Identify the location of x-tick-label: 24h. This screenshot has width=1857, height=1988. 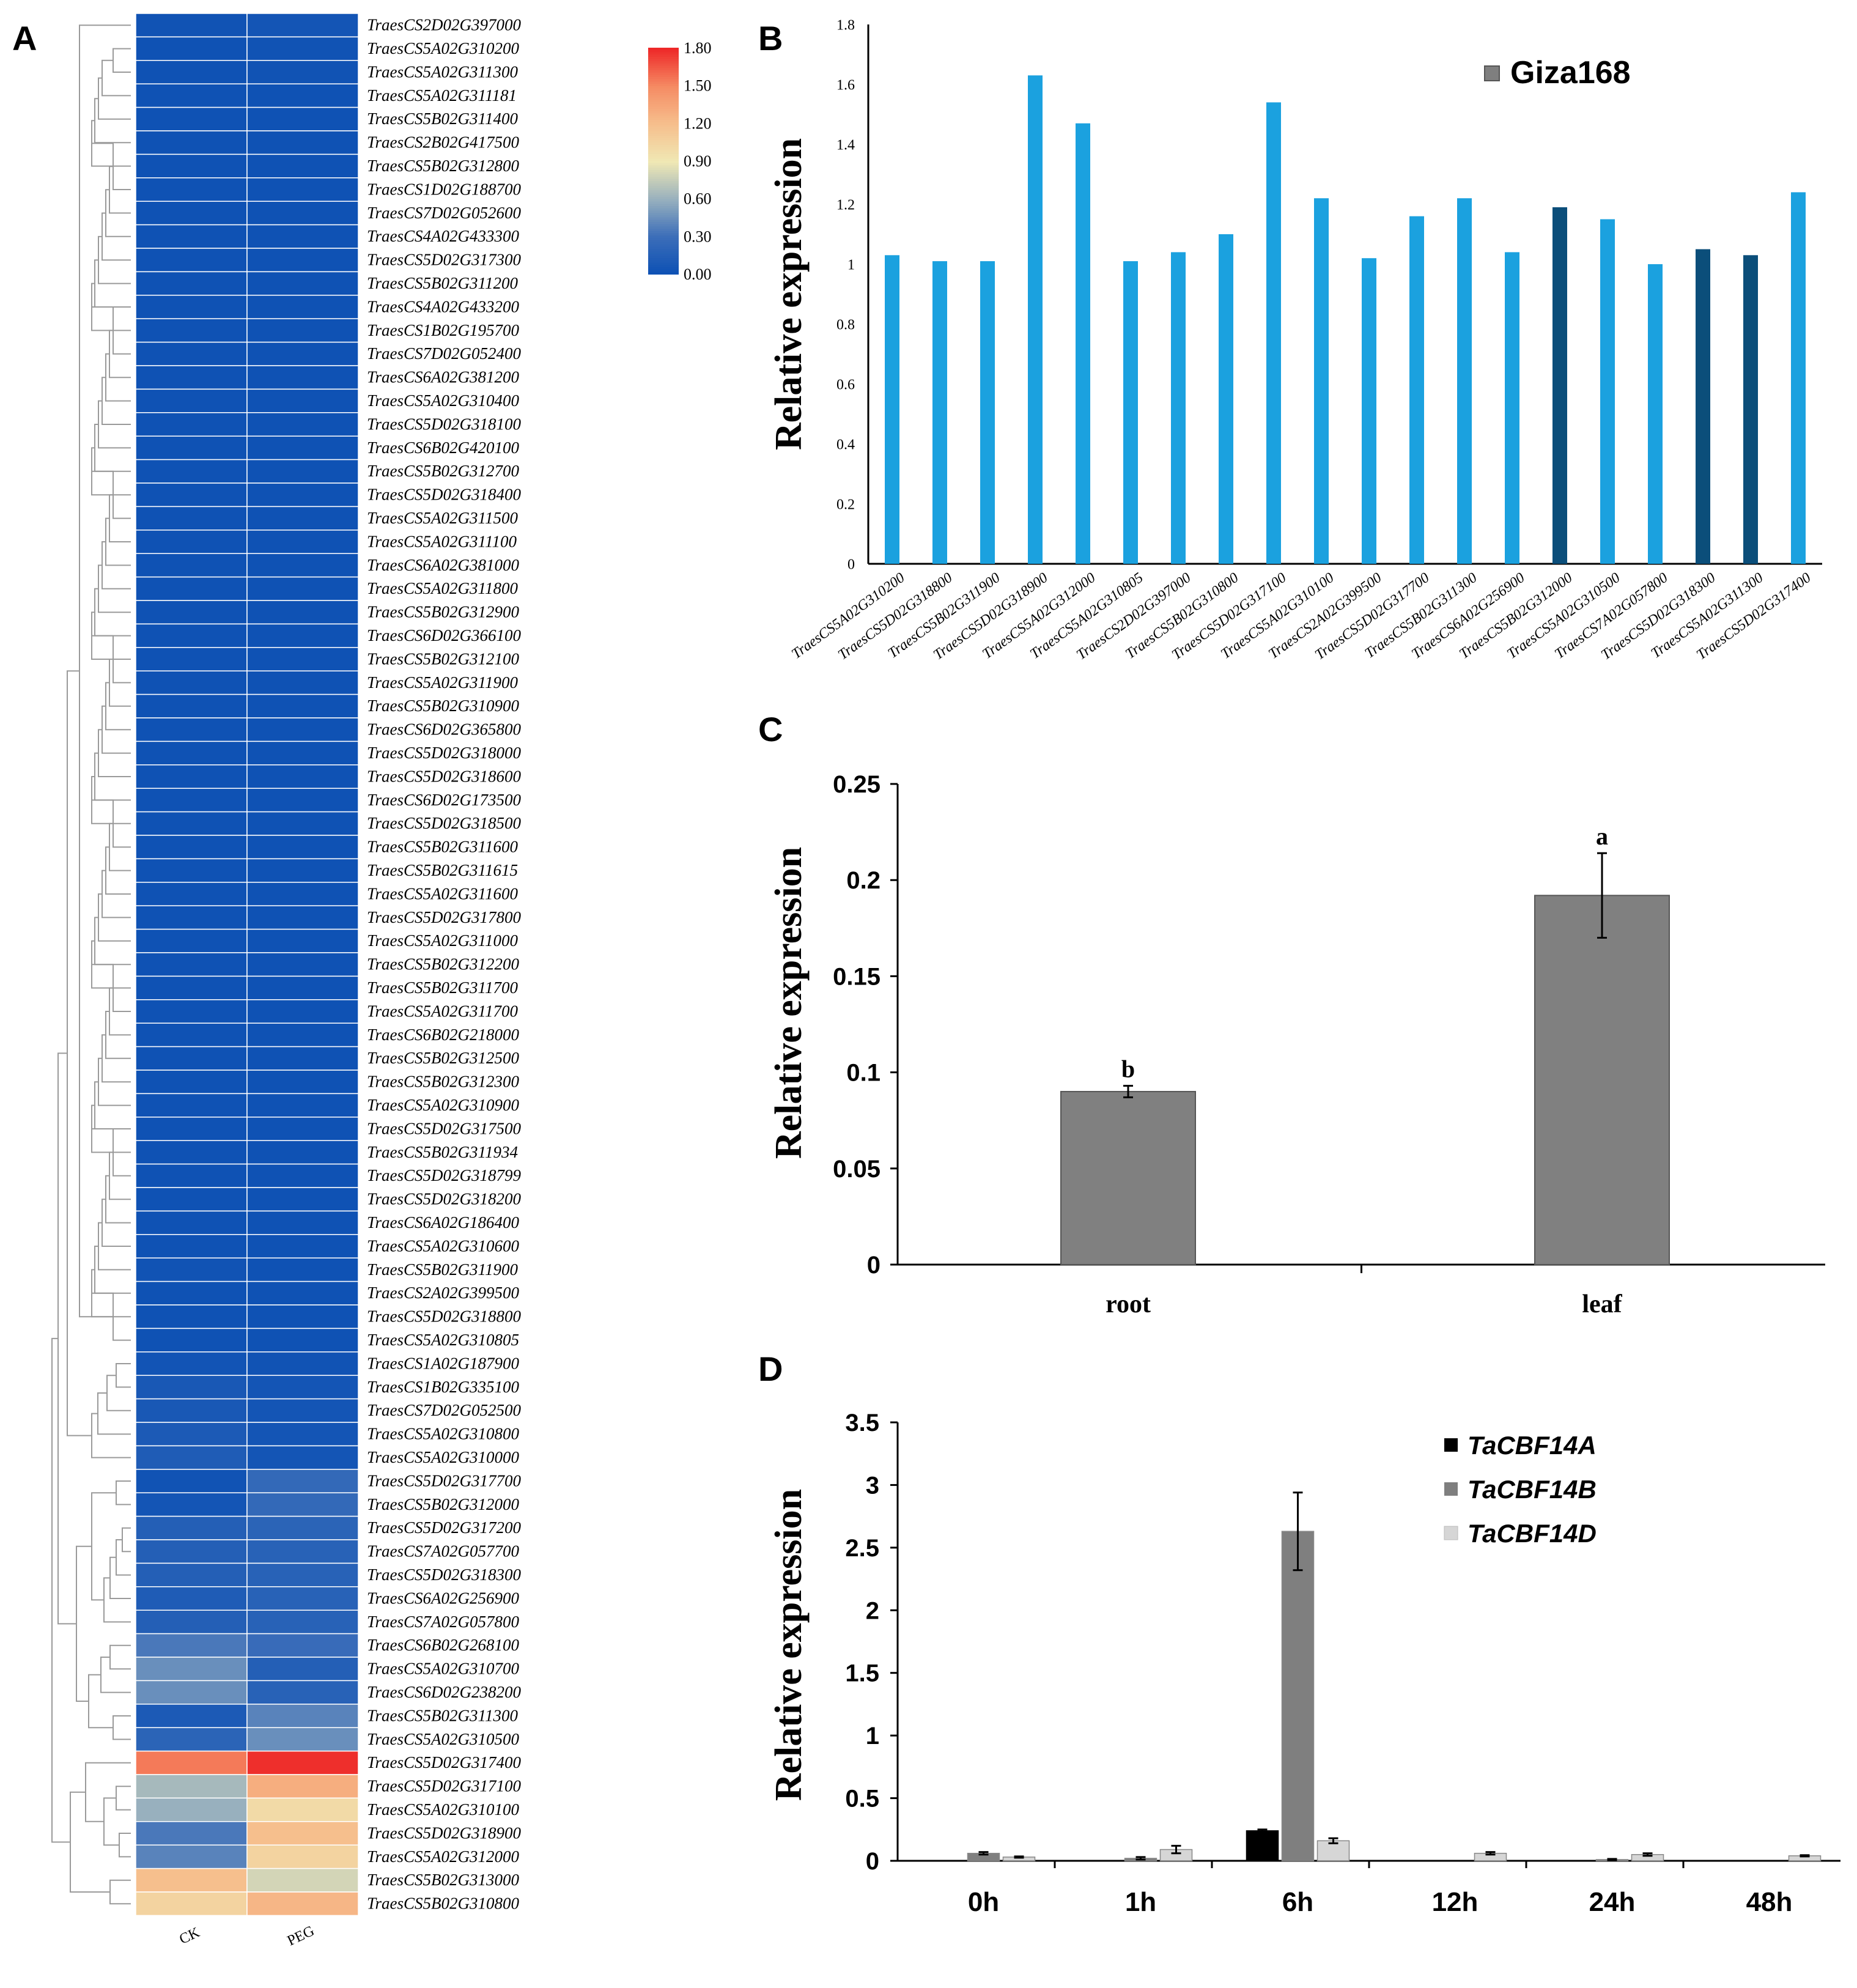
(1613, 1902).